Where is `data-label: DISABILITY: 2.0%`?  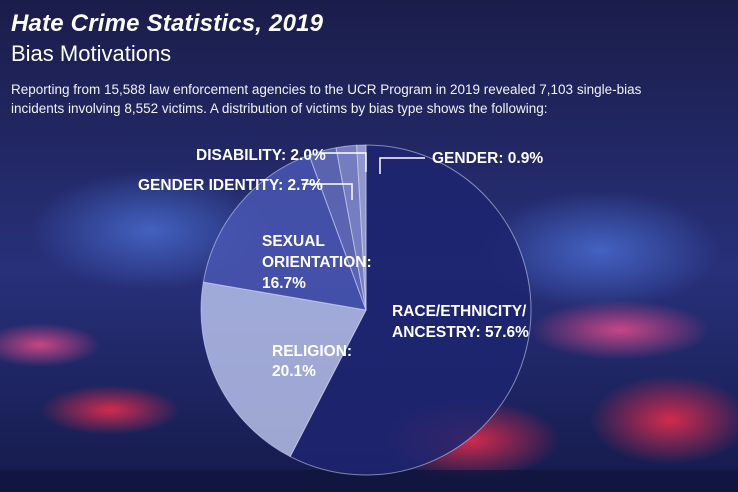 data-label: DISABILITY: 2.0% is located at coordinates (261, 155).